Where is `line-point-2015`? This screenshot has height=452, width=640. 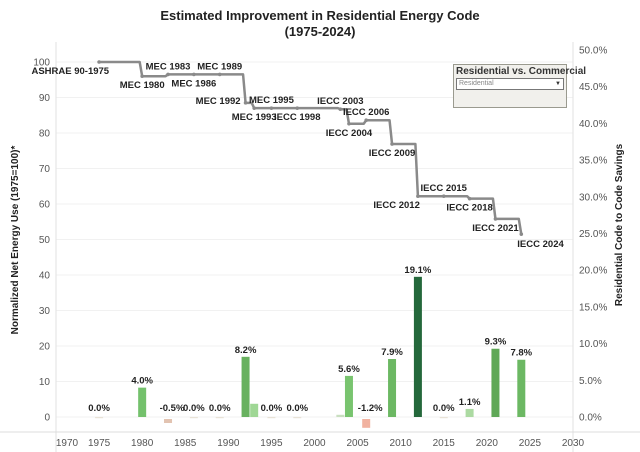 line-point-2015 is located at coordinates (443, 196).